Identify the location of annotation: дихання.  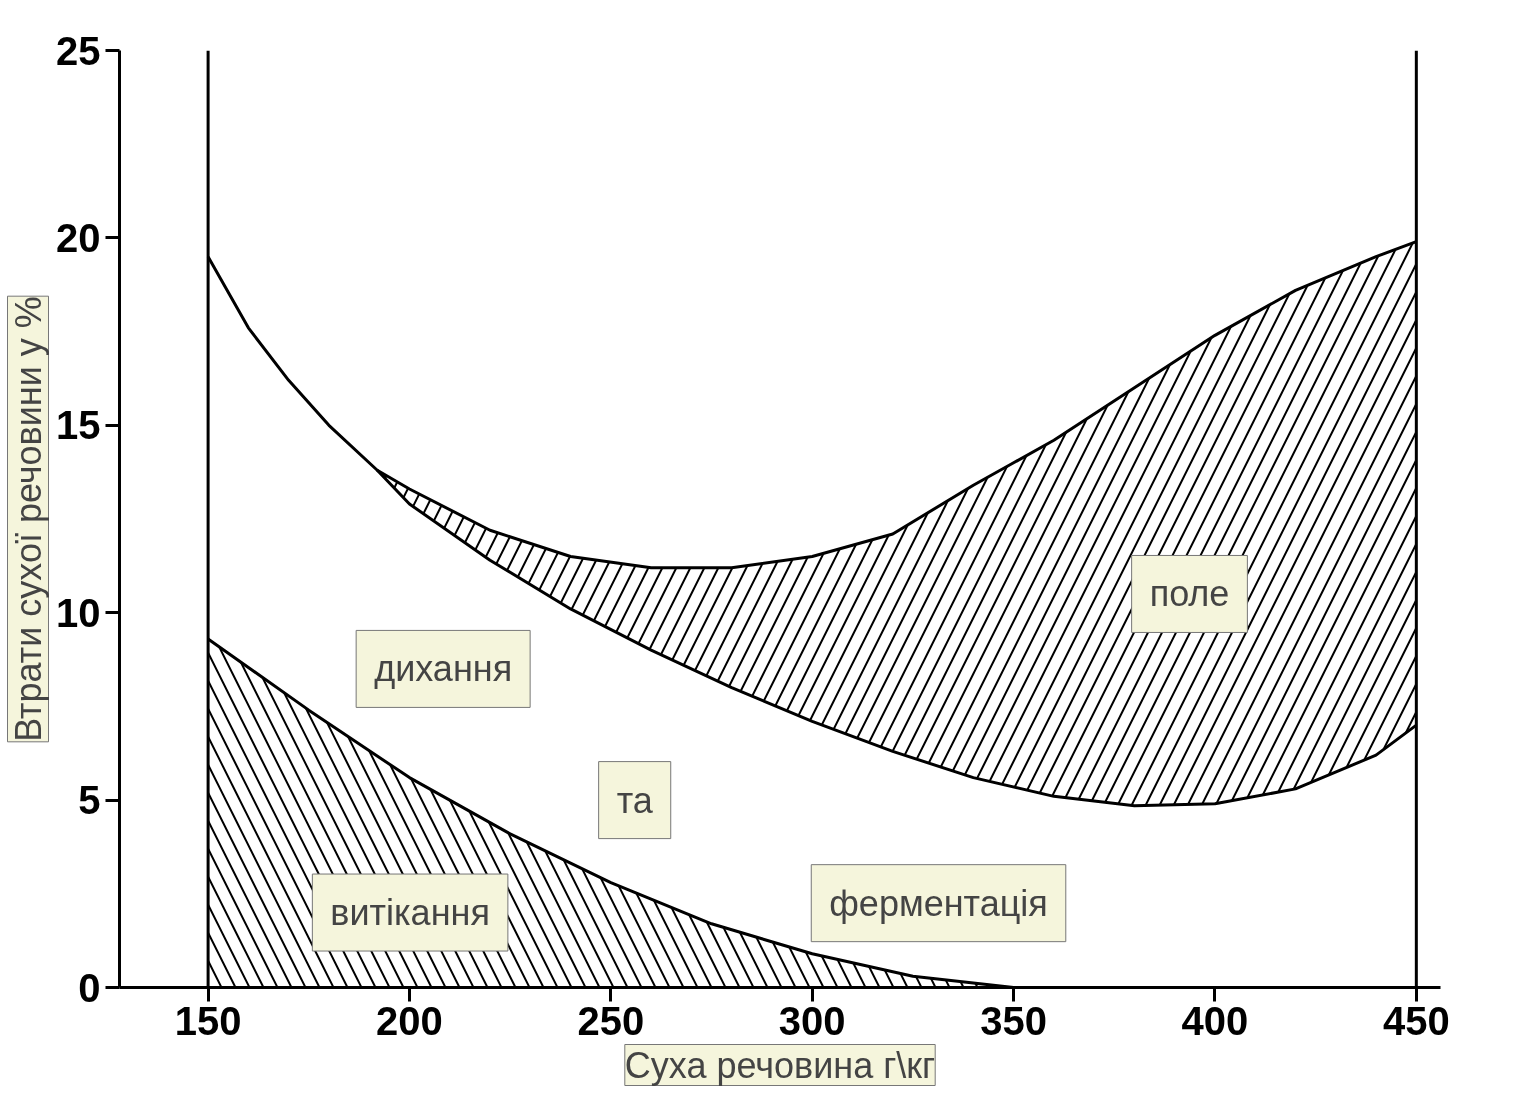
(443, 669).